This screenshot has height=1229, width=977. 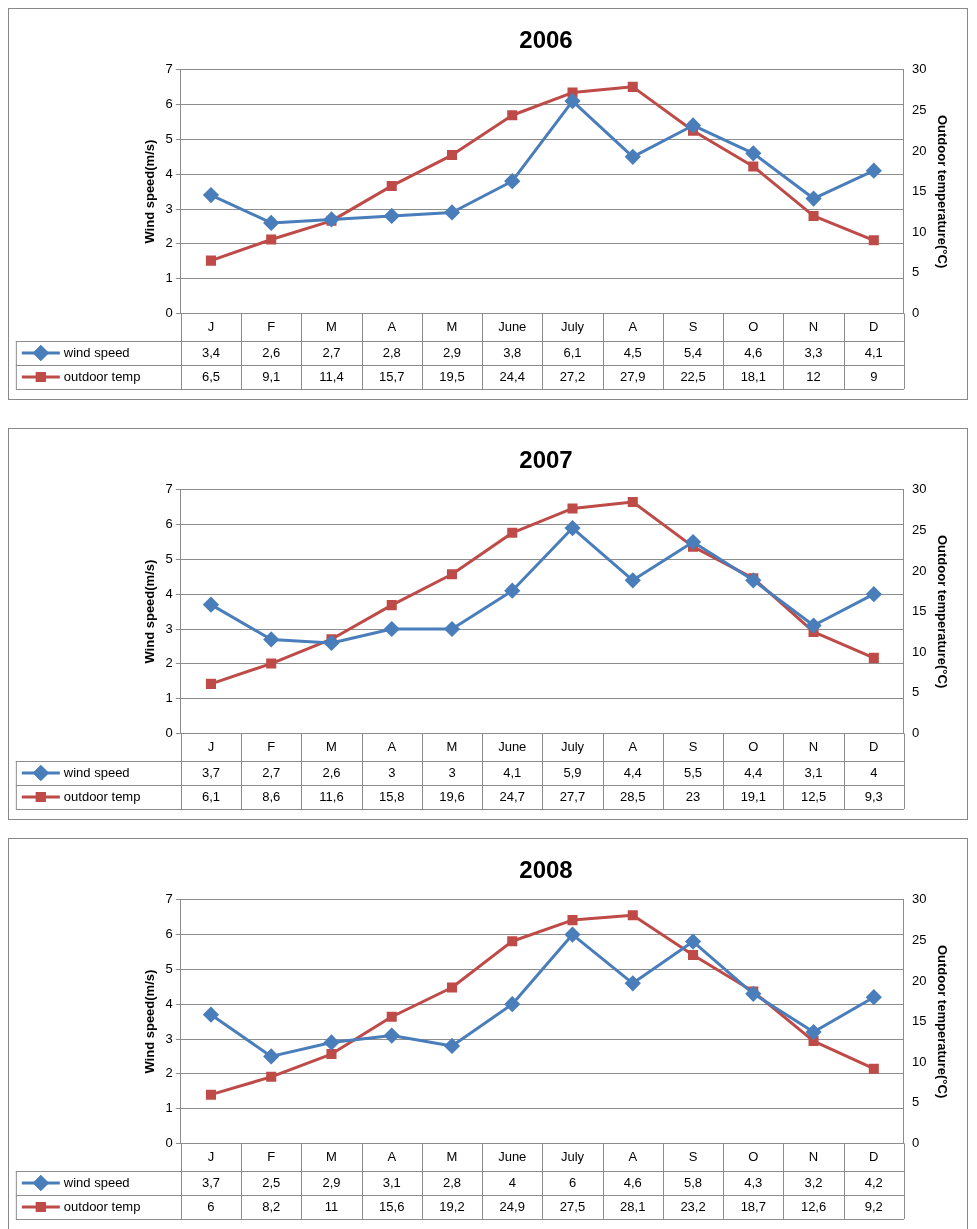 What do you see at coordinates (452, 1206) in the screenshot?
I see `data-label: 19,2` at bounding box center [452, 1206].